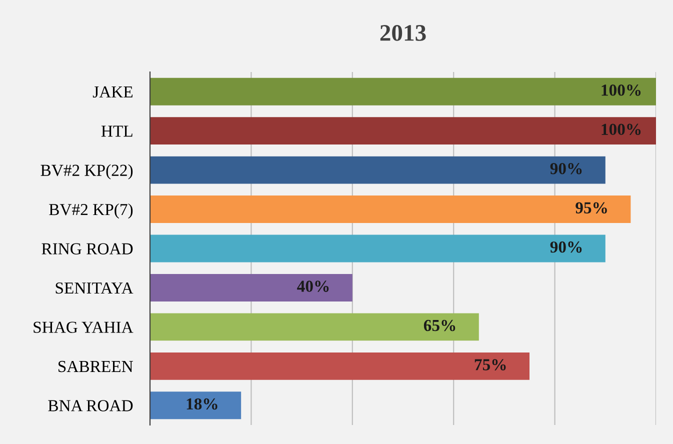 This screenshot has height=444, width=673. I want to click on y-tick-label: SENITAYA, so click(95, 288).